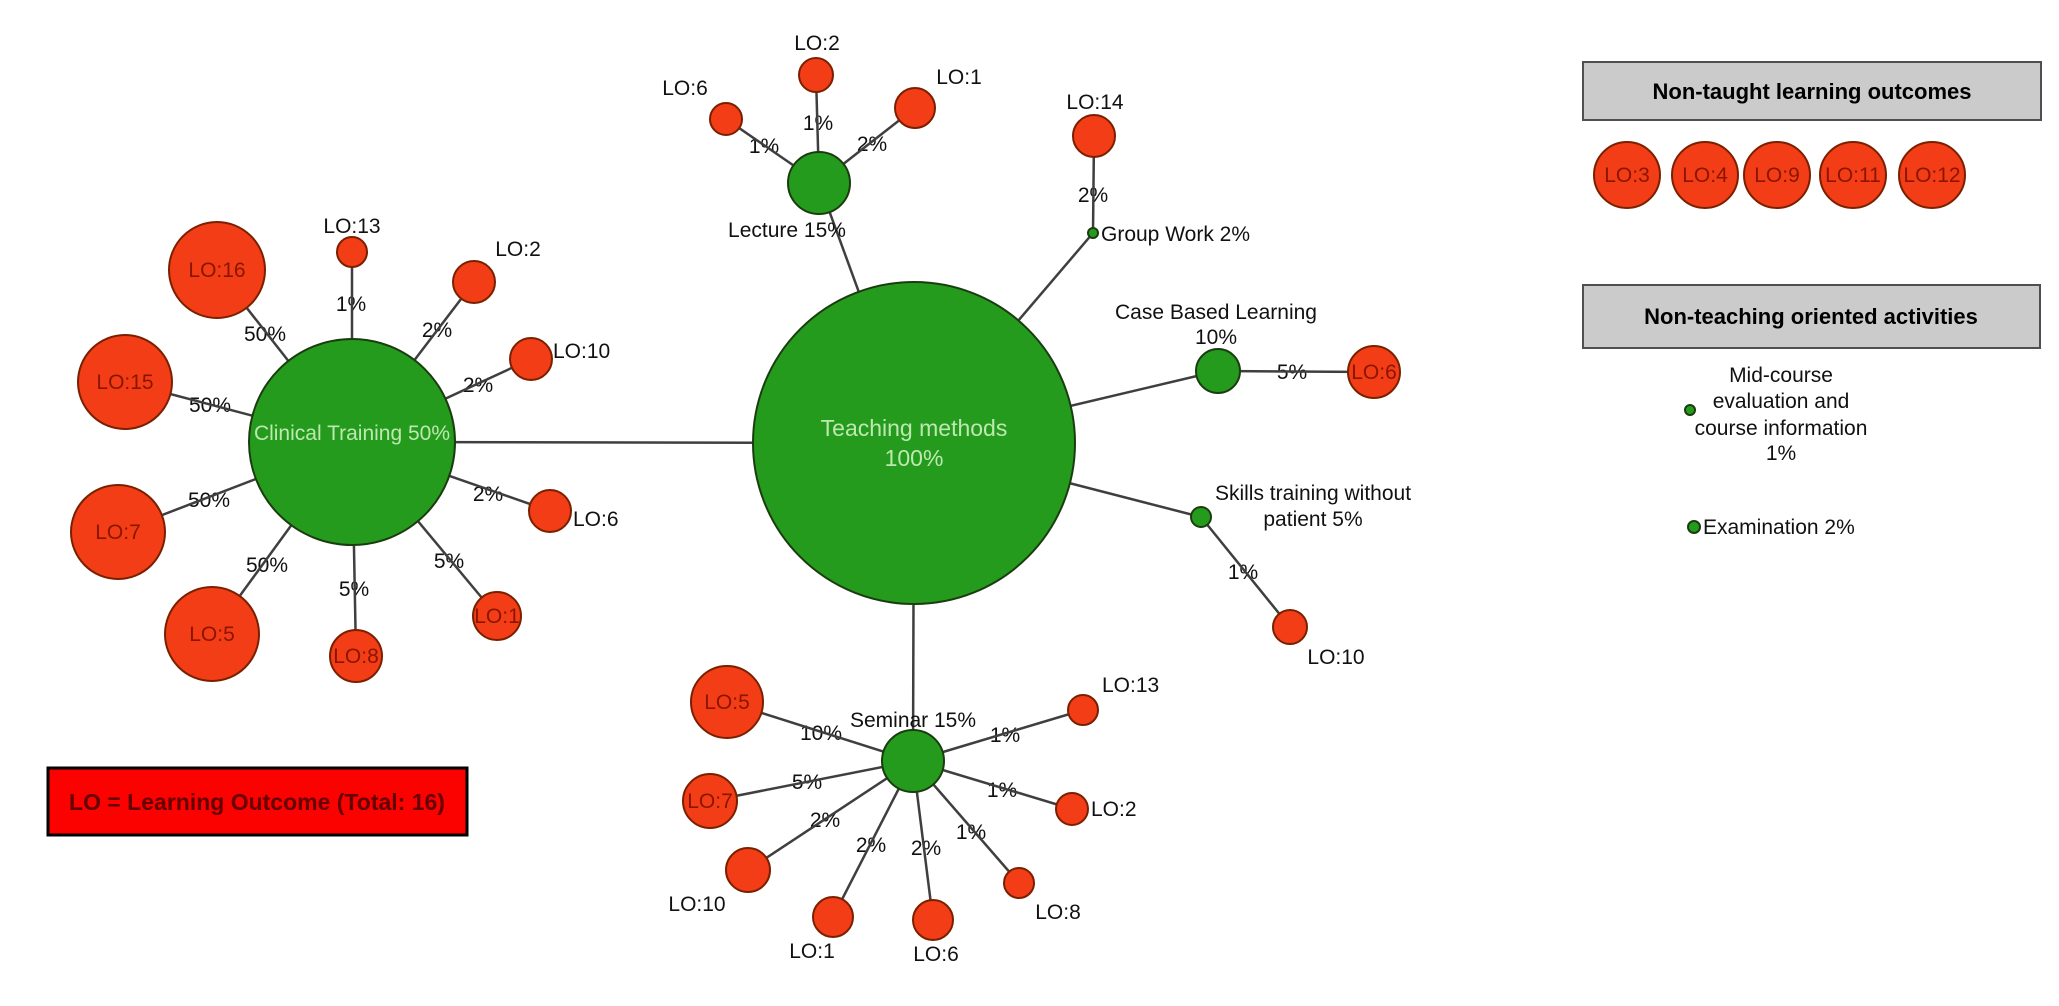 The image size is (2059, 1006). I want to click on lo-label-inside: LO:11, so click(1853, 175).